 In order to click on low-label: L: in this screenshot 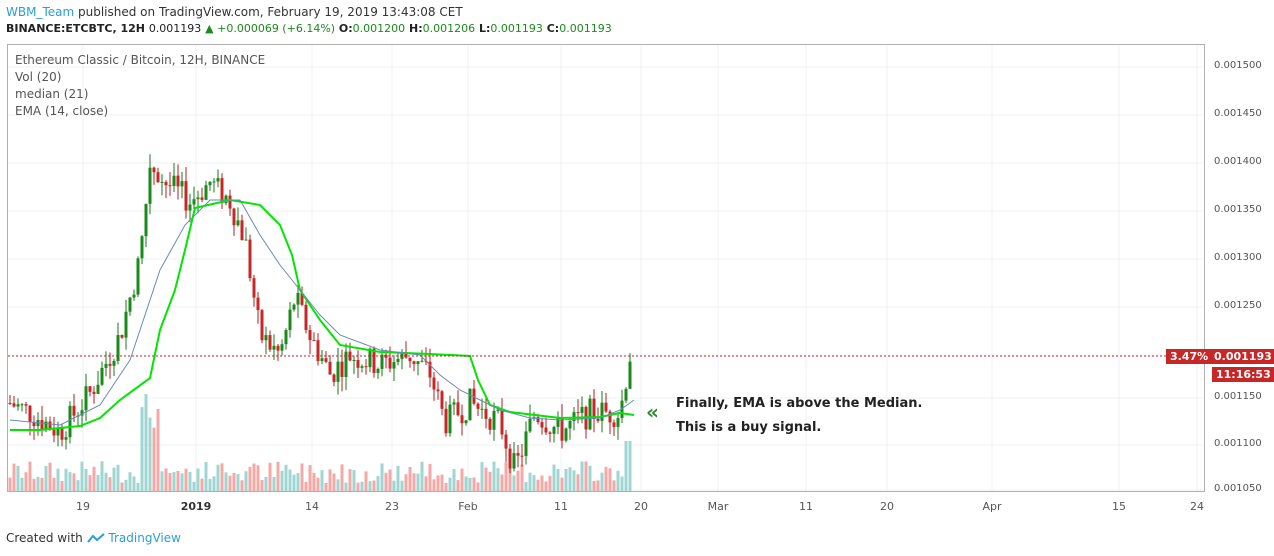, I will do `click(484, 28)`.